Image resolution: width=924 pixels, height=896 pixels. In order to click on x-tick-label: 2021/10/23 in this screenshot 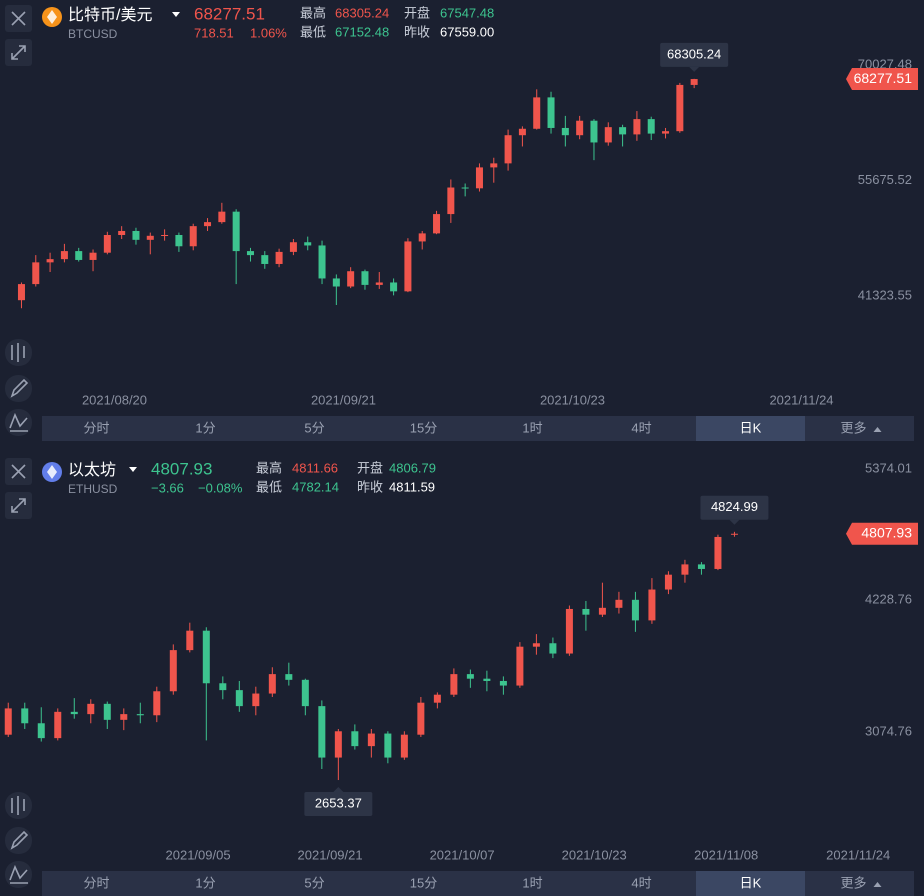, I will do `click(572, 399)`.